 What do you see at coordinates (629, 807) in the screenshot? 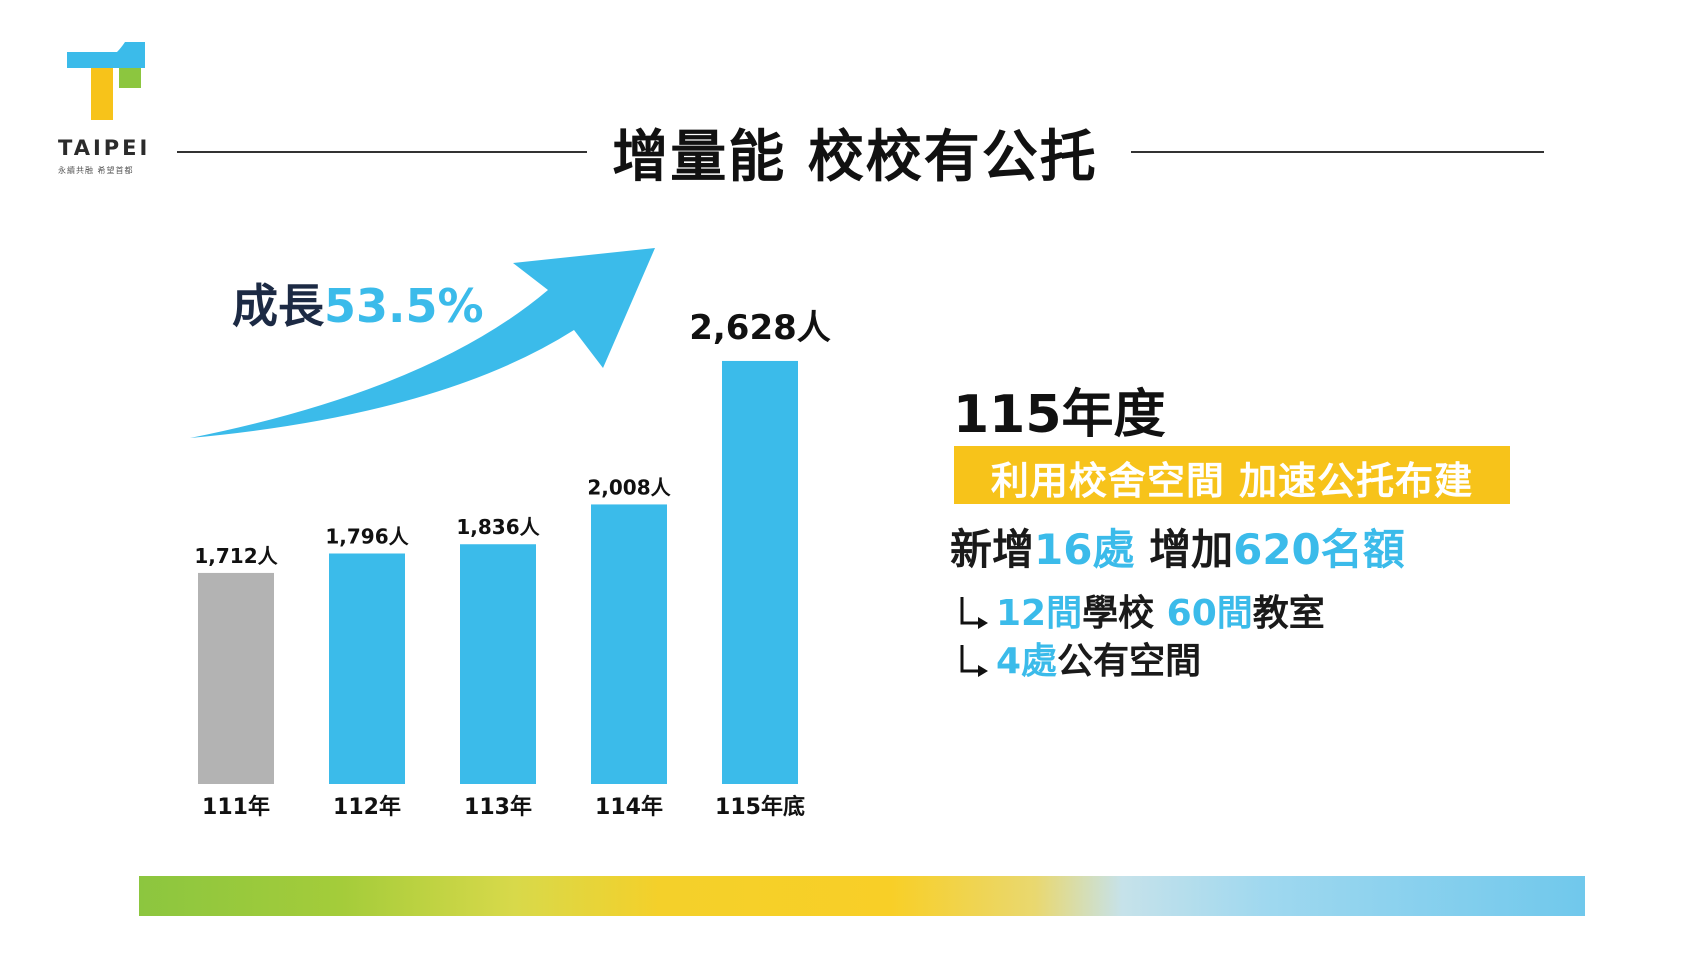
I see `category-label-4: 114年` at bounding box center [629, 807].